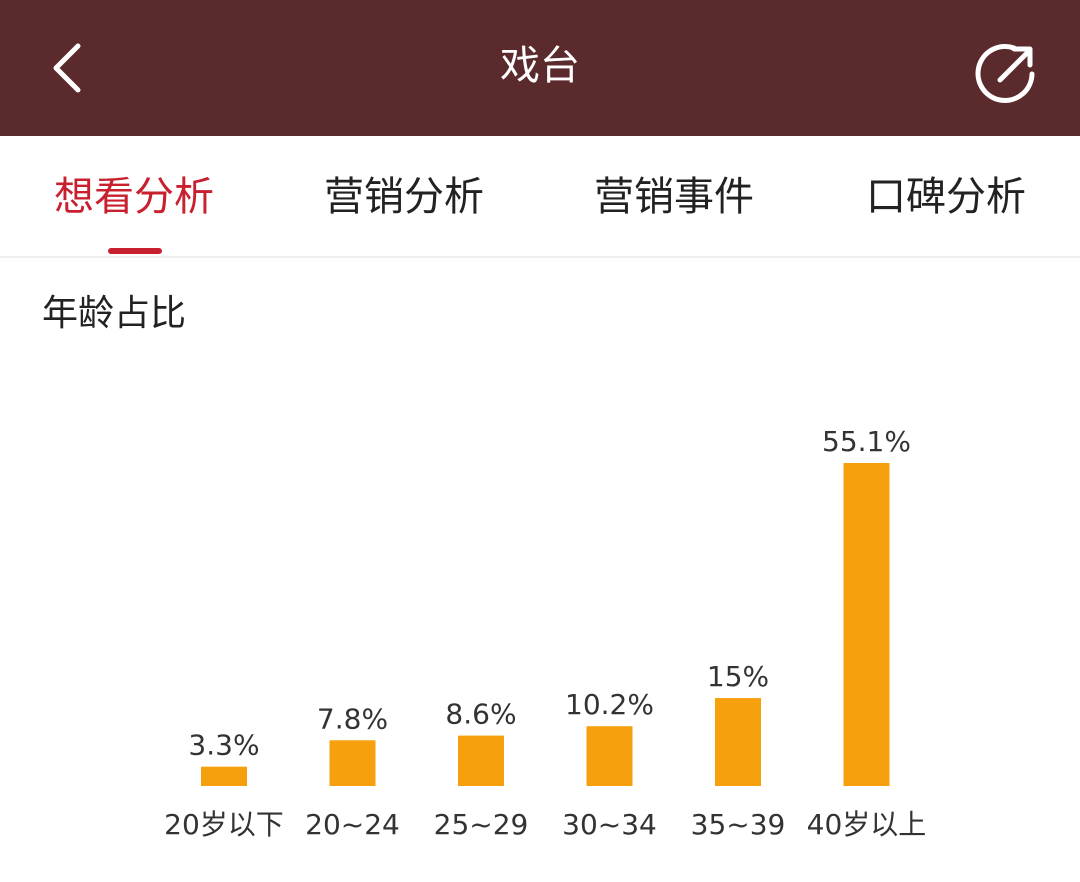  I want to click on share-button, so click(1005, 73).